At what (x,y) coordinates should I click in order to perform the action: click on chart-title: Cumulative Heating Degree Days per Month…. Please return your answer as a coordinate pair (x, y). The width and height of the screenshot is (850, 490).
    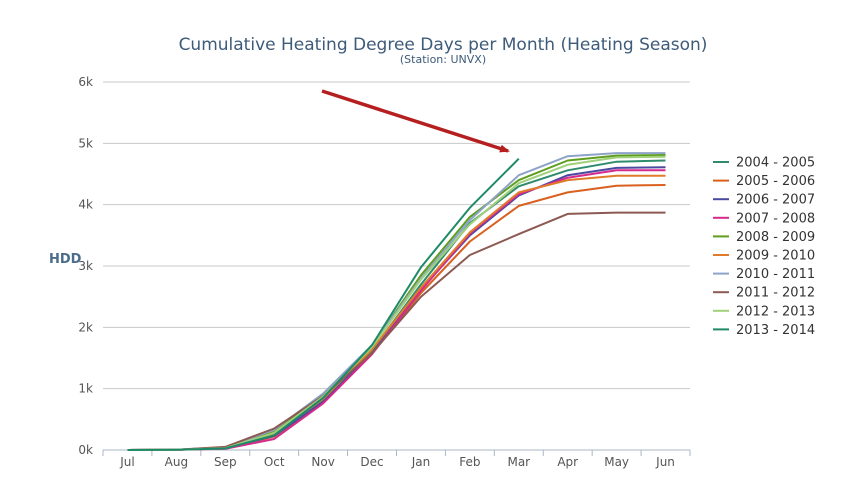
    Looking at the image, I should click on (443, 45).